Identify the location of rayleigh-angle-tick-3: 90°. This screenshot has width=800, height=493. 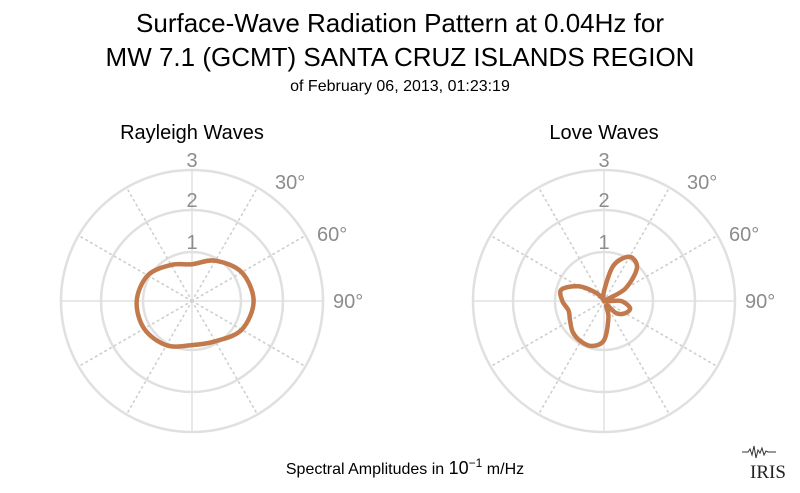
(348, 302).